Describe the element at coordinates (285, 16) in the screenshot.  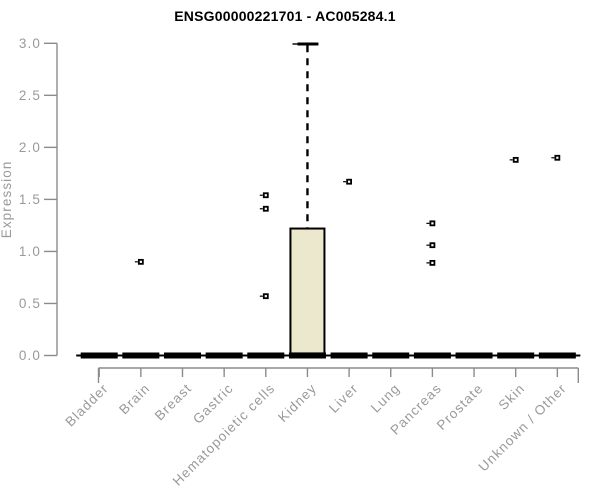
I see `chart-title: ENSG00000221701 - AC005284.1` at that location.